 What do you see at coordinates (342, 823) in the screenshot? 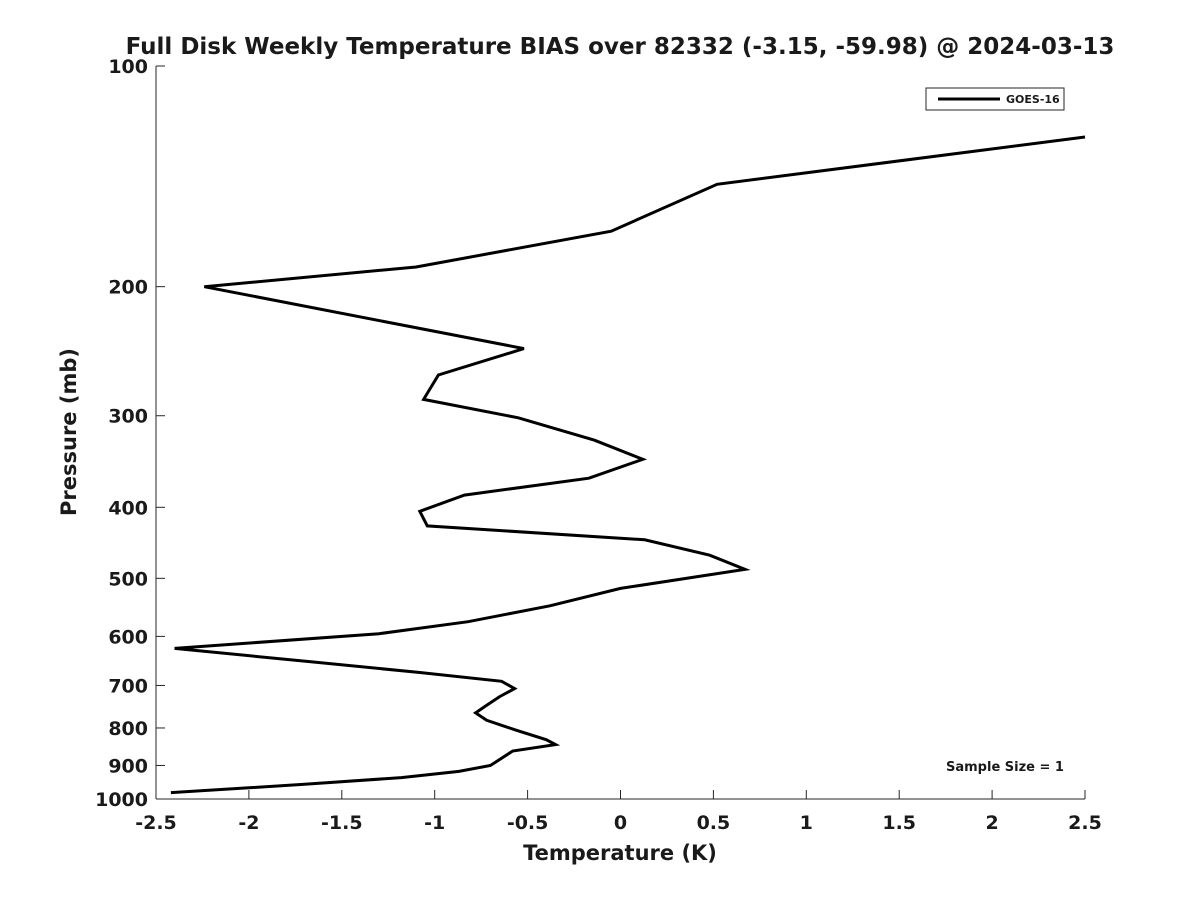
I see `x-tick-label: -1.5` at bounding box center [342, 823].